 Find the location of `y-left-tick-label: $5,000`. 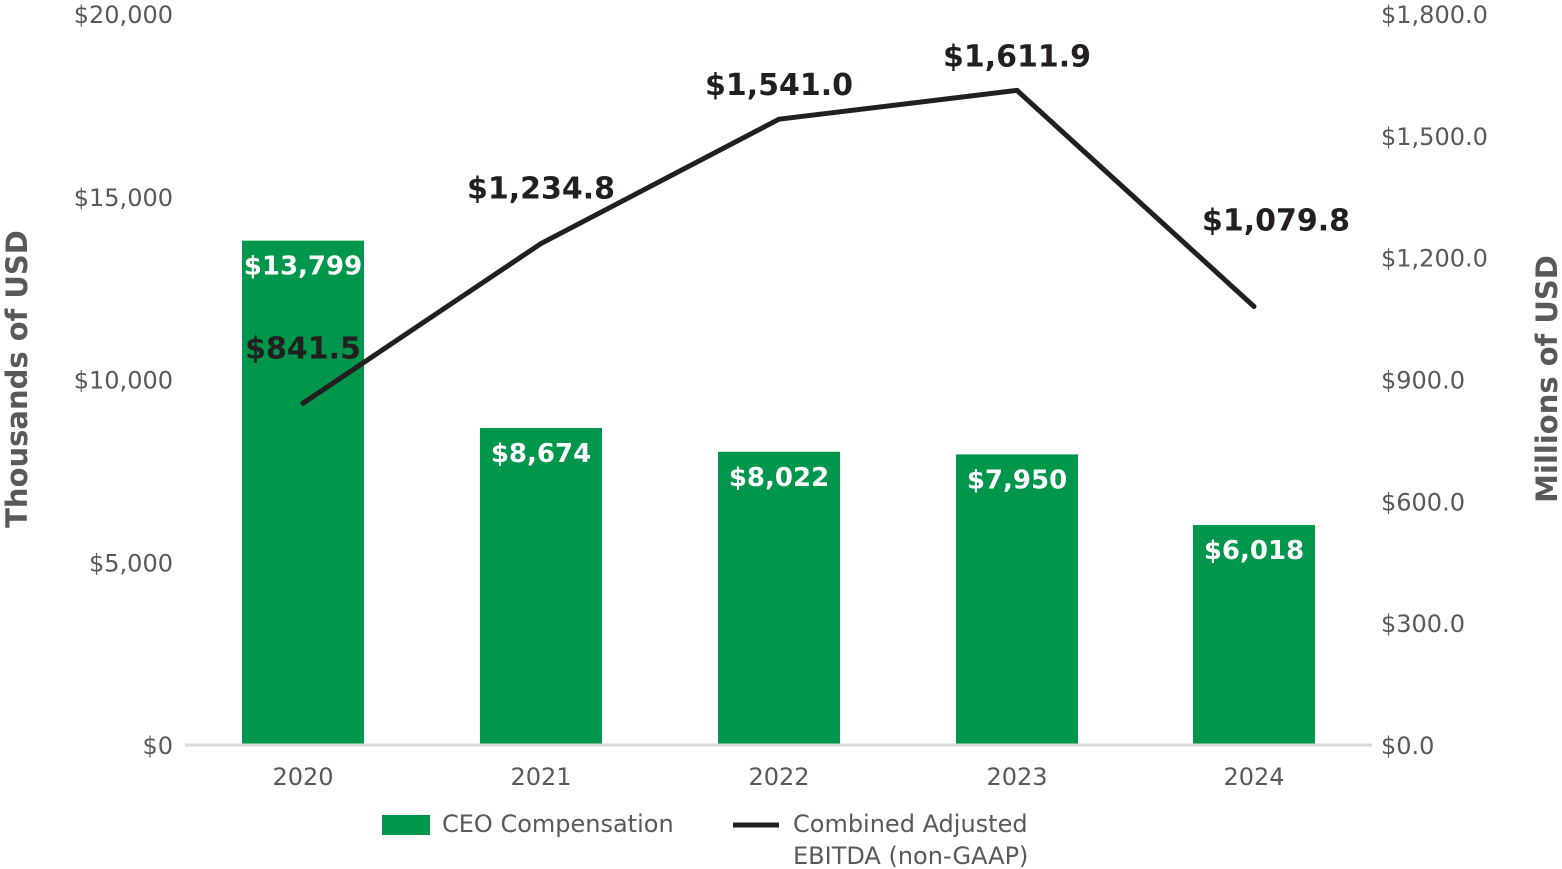

y-left-tick-label: $5,000 is located at coordinates (131, 563).